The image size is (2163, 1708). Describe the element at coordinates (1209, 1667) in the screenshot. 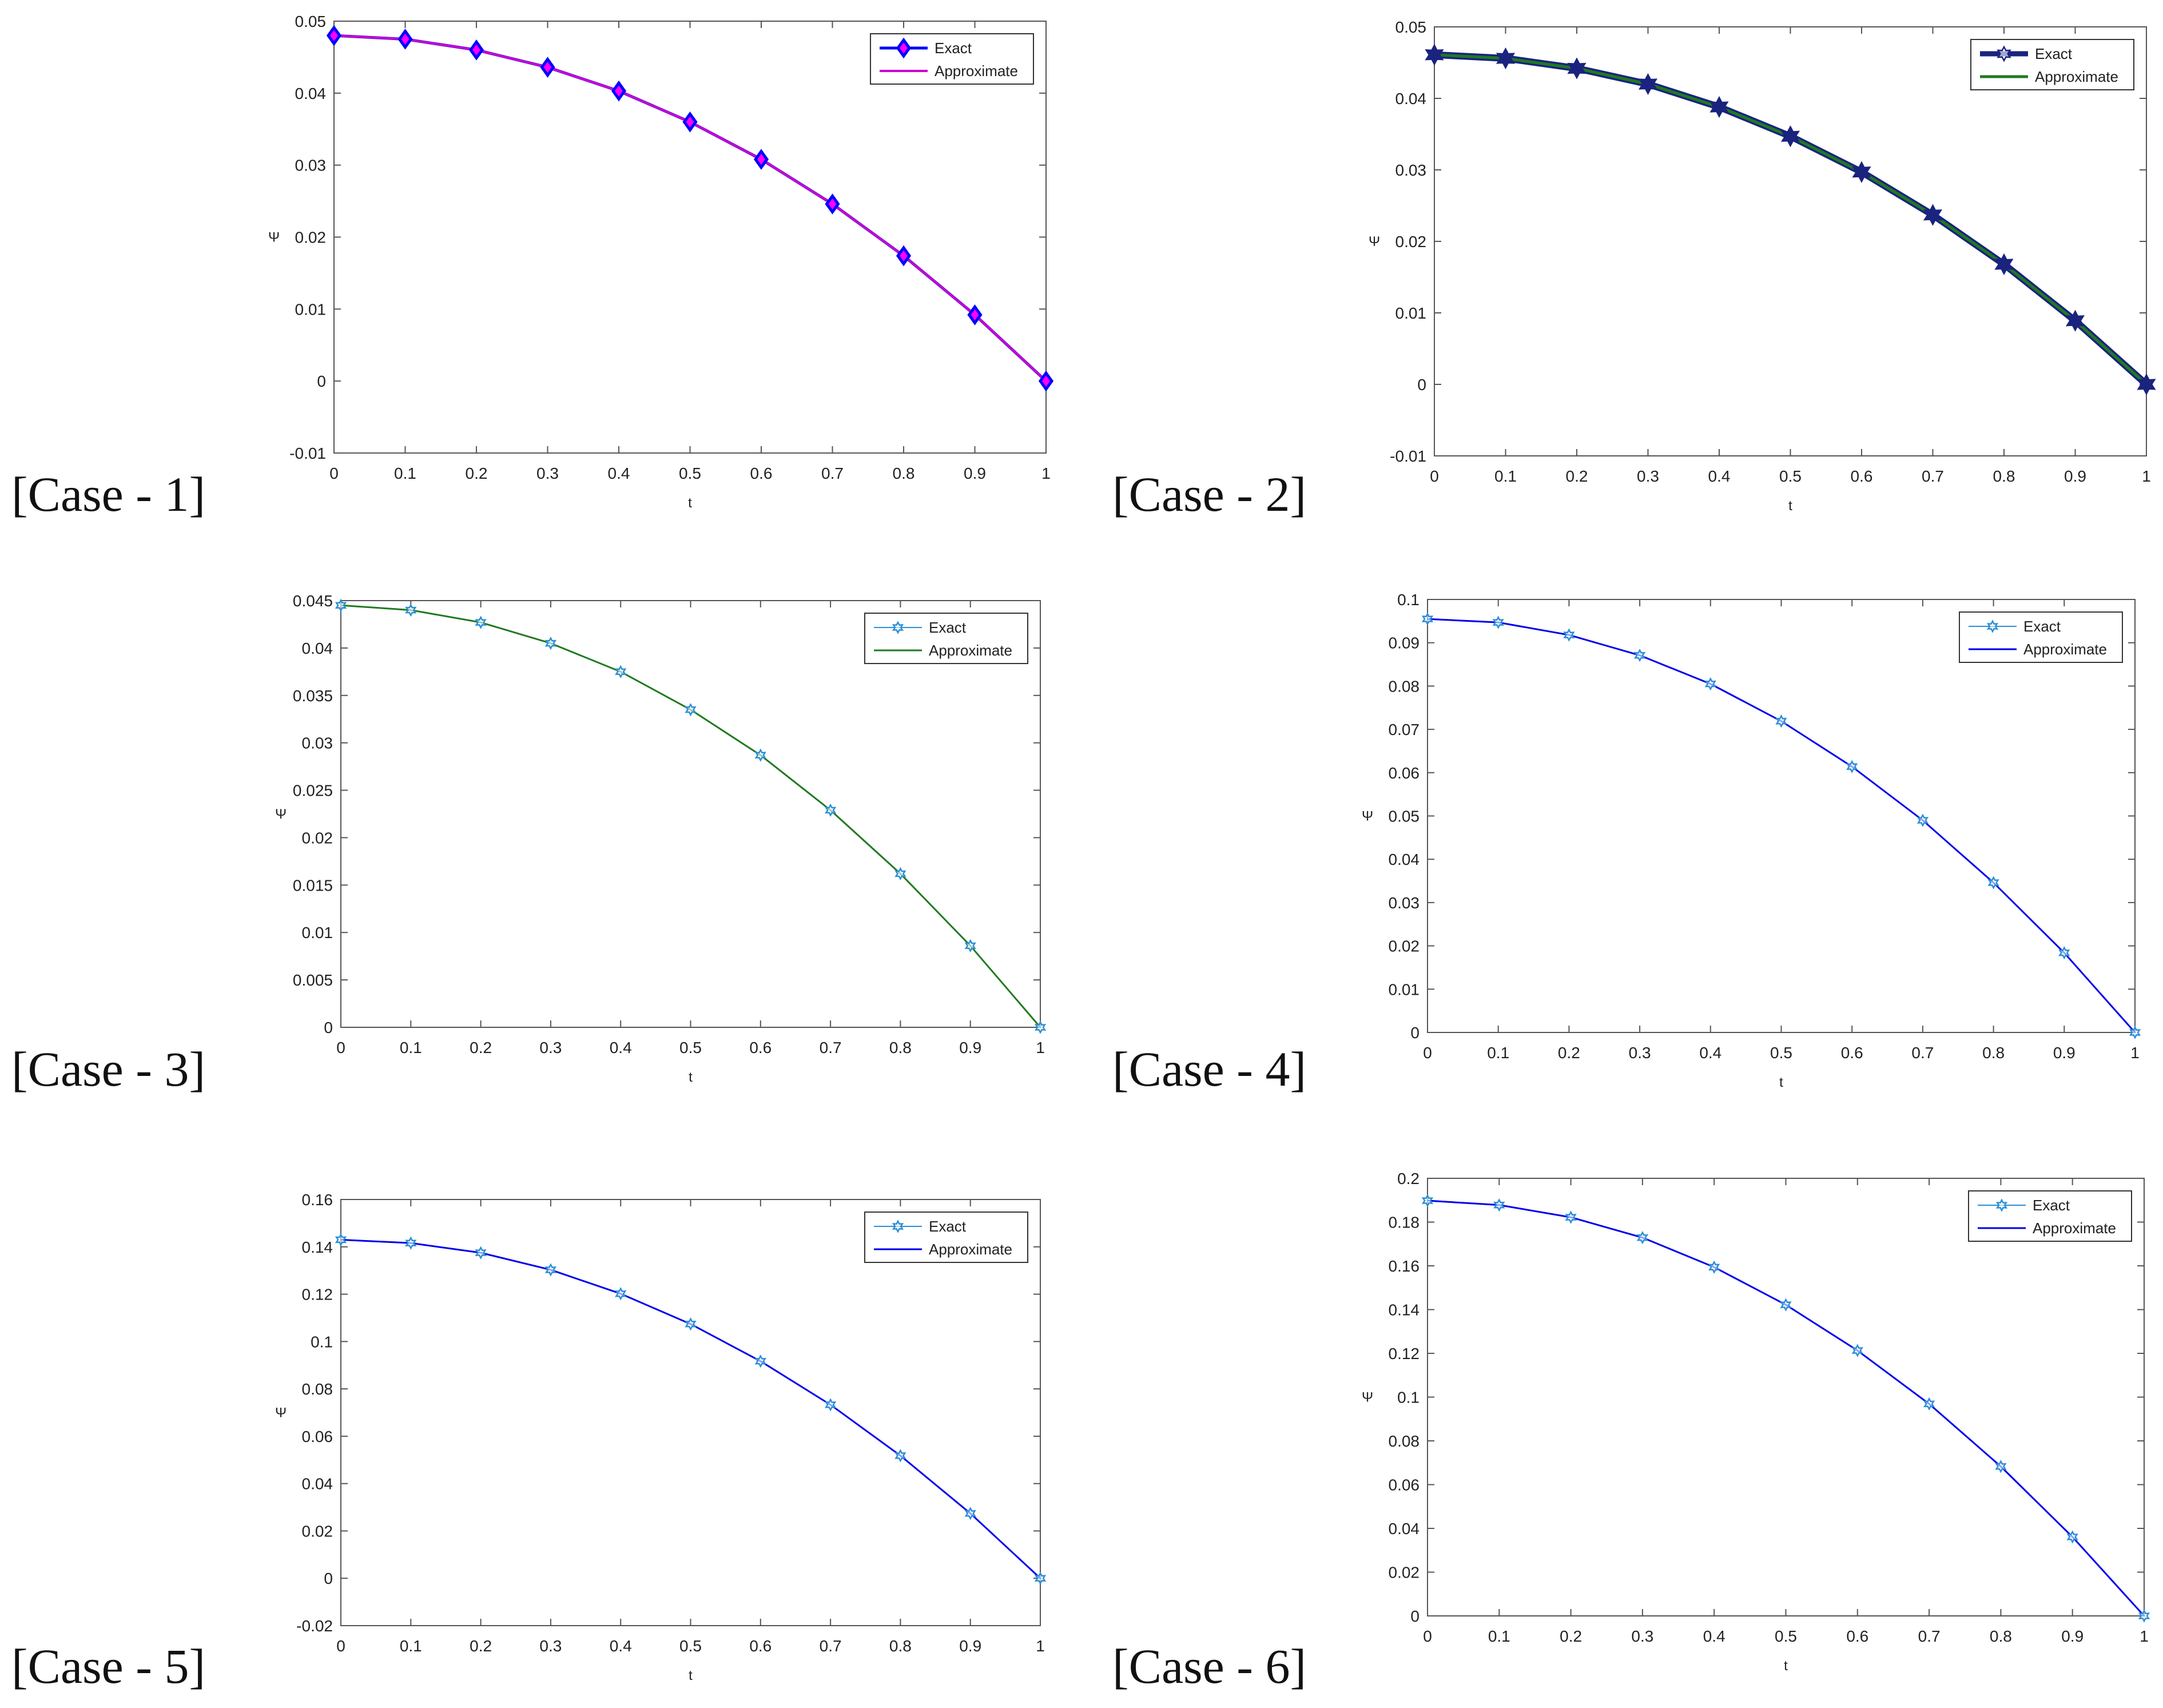

I see `case-caption: [Case - 6]` at that location.